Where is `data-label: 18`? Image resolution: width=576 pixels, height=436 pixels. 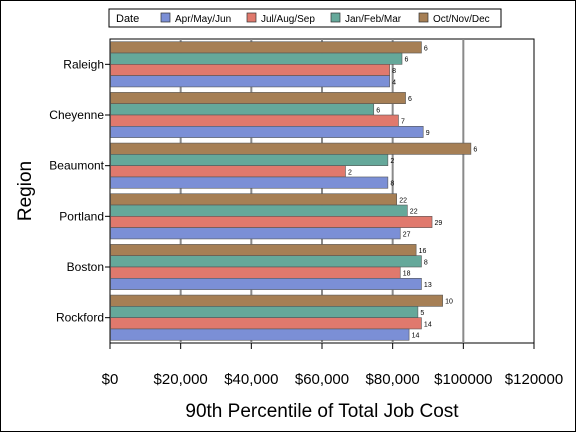 data-label: 18 is located at coordinates (407, 274).